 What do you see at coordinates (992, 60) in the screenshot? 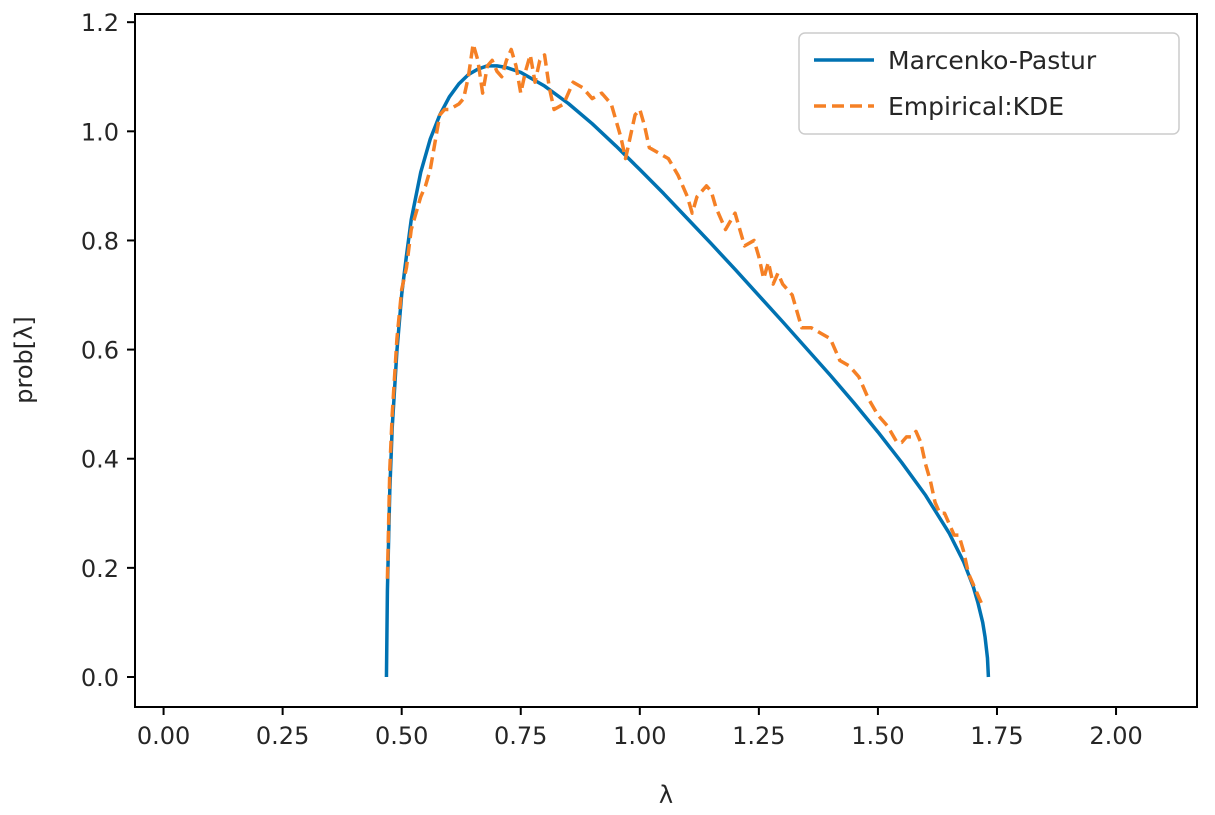
I see `legend-label-marcenko-pastur: Marcenko-Pastur` at bounding box center [992, 60].